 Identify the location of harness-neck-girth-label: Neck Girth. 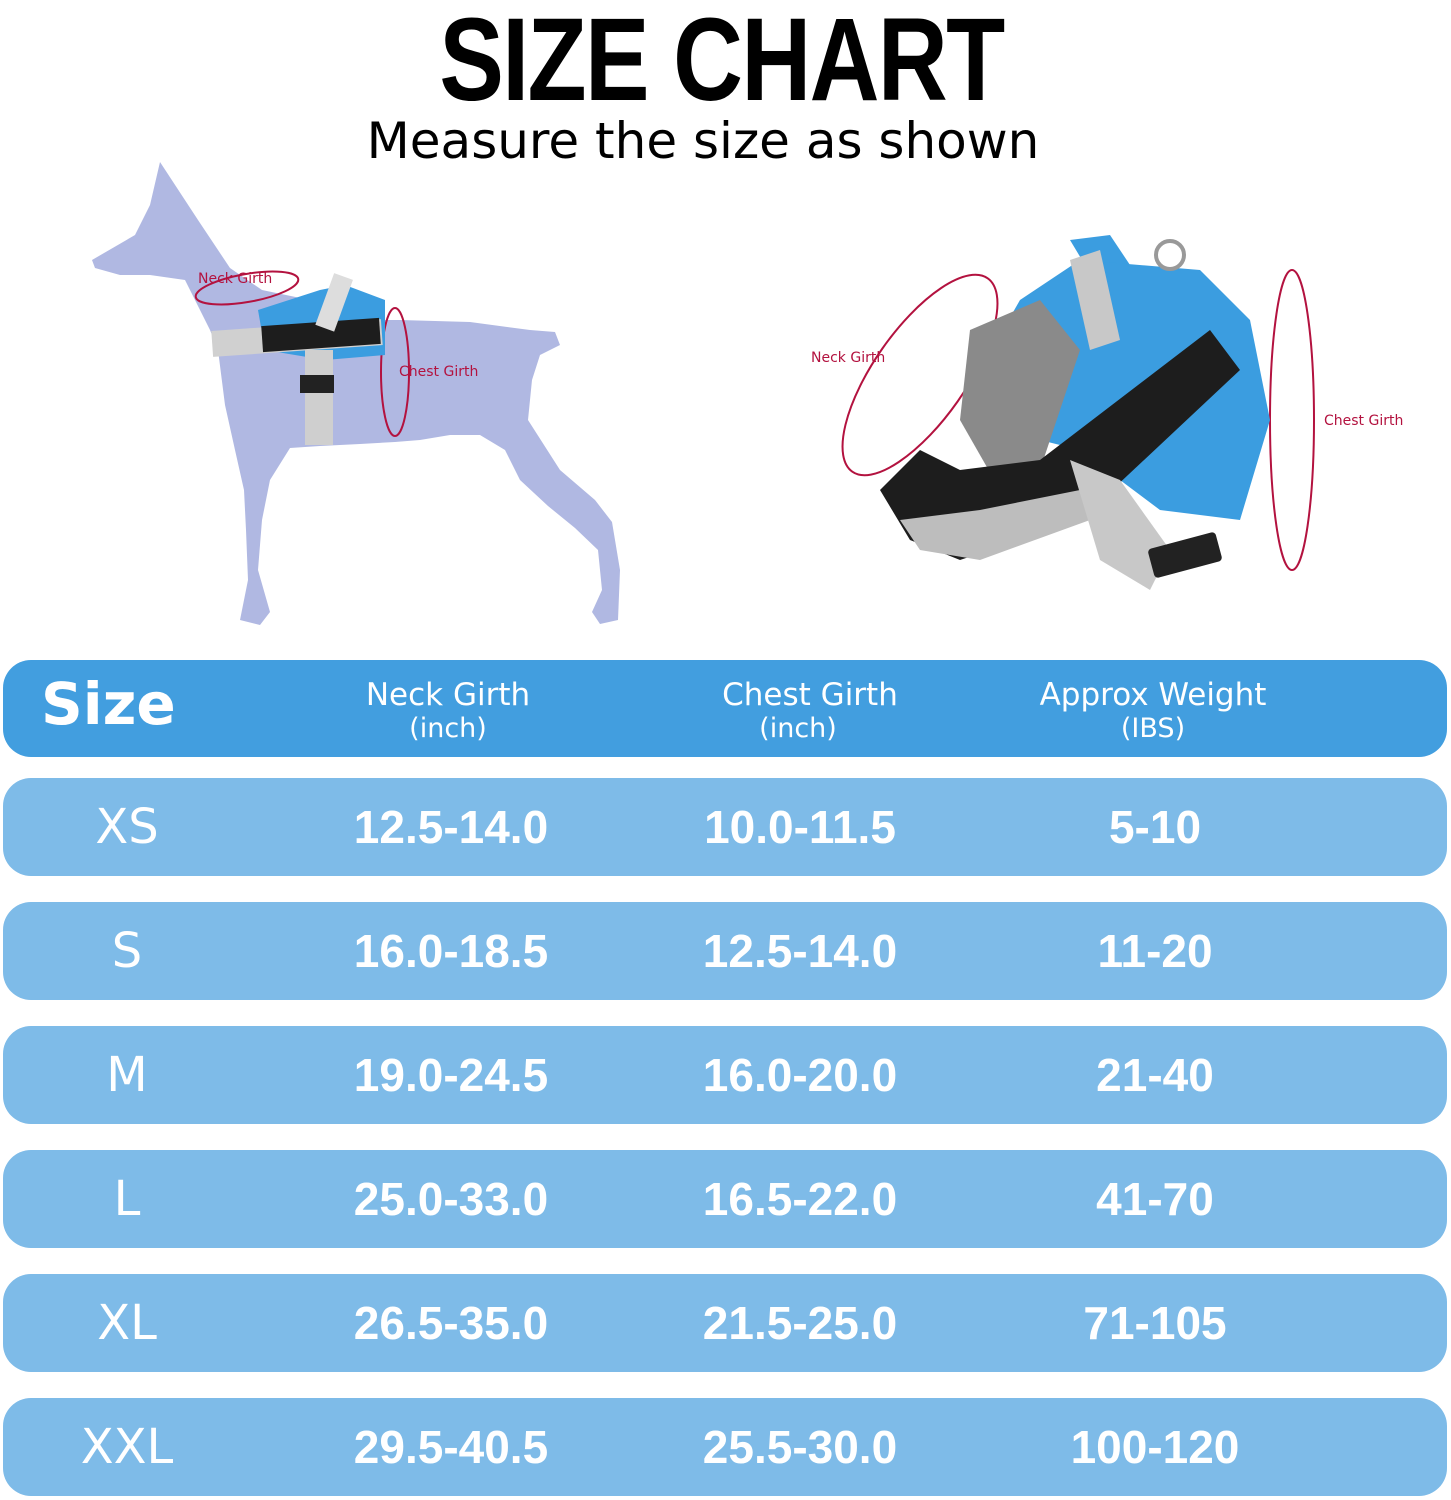
(848, 358).